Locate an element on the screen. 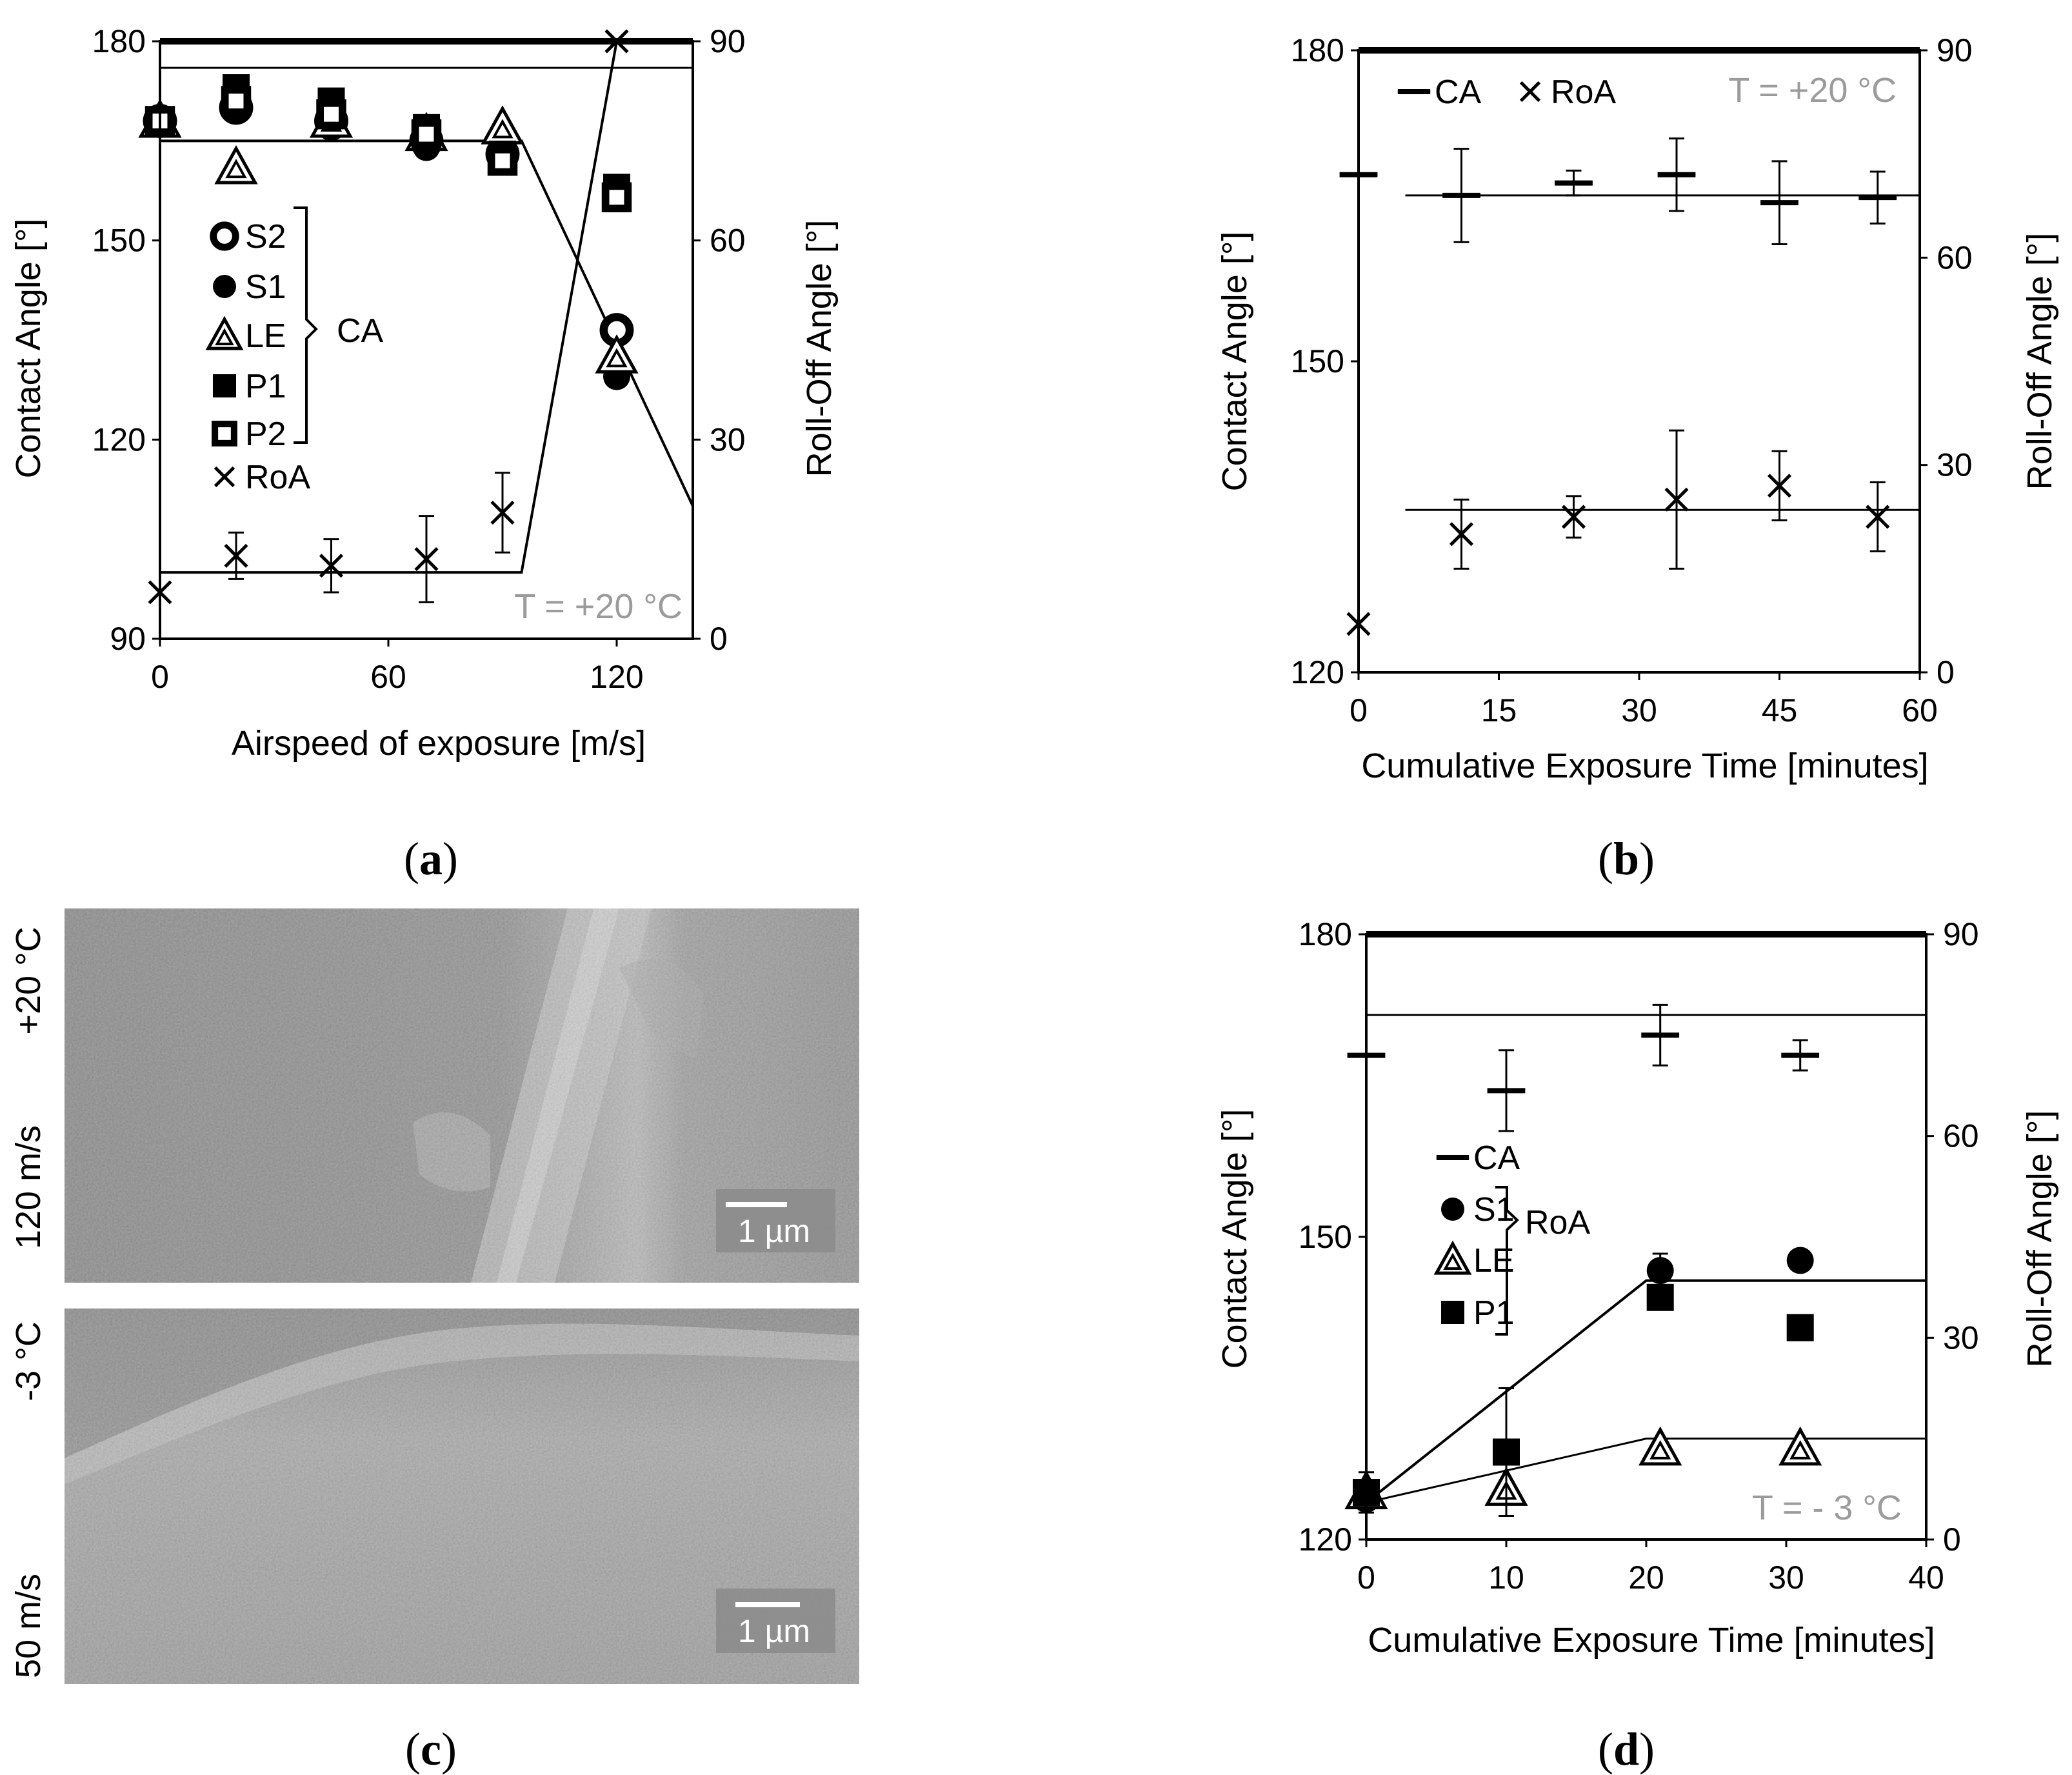 The image size is (2072, 1775). legend-group-label: CA is located at coordinates (360, 331).